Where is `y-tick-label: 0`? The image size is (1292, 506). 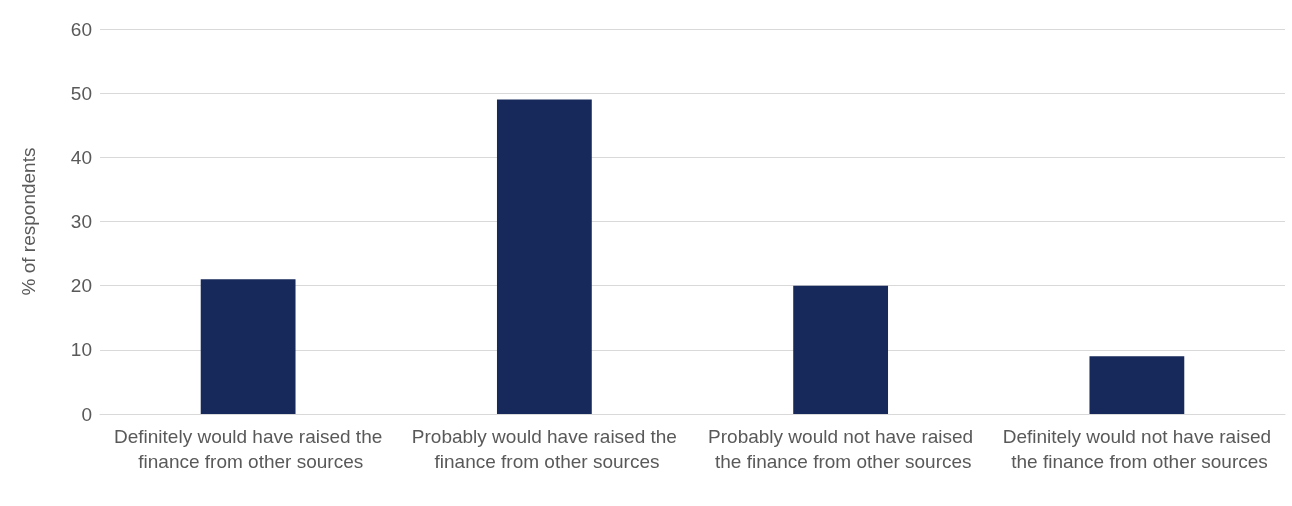 y-tick-label: 0 is located at coordinates (86, 414).